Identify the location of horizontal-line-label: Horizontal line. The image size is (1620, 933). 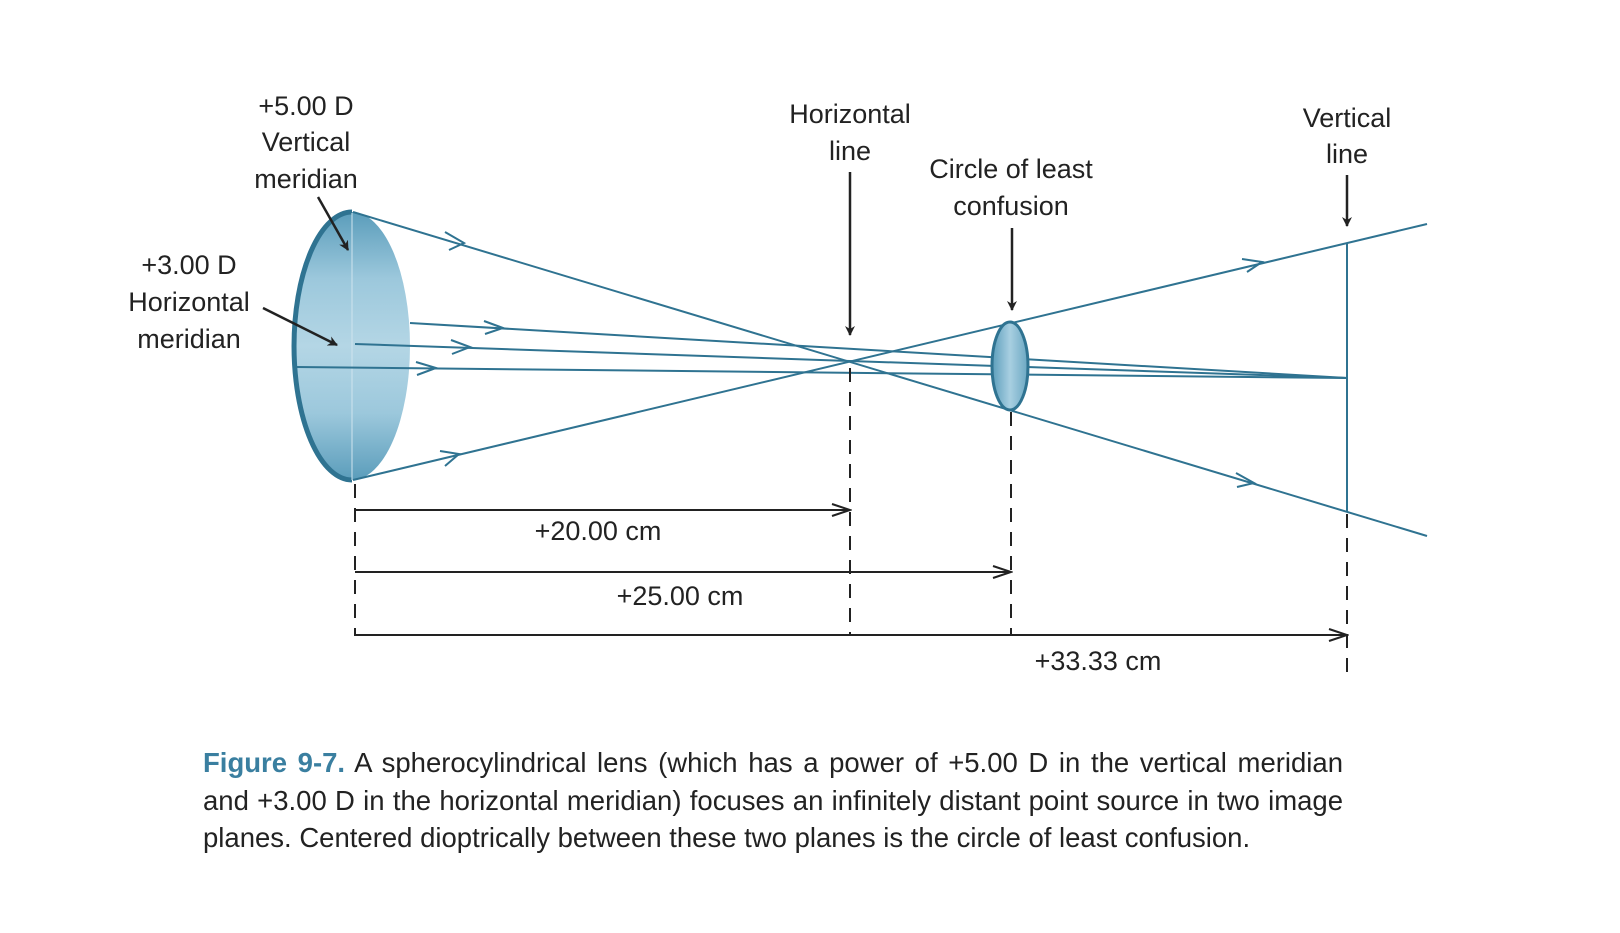
(850, 132).